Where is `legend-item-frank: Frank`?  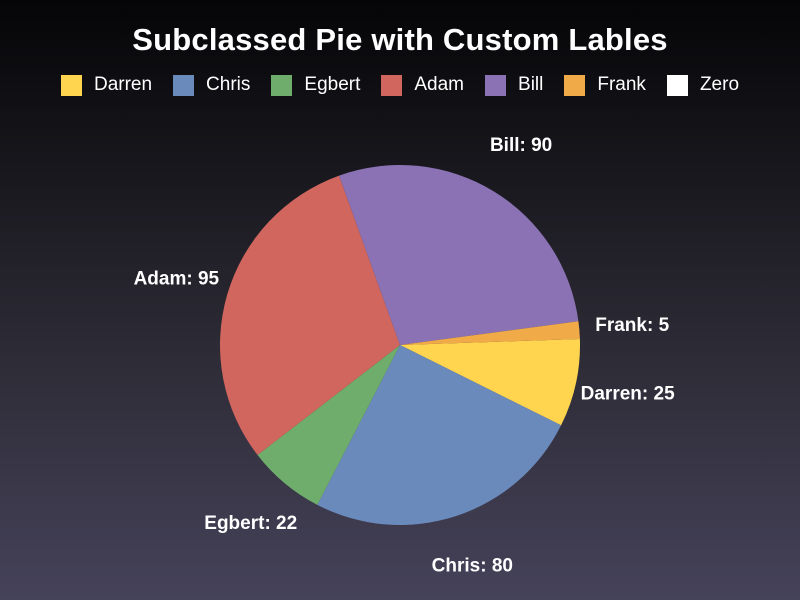 legend-item-frank: Frank is located at coordinates (605, 85).